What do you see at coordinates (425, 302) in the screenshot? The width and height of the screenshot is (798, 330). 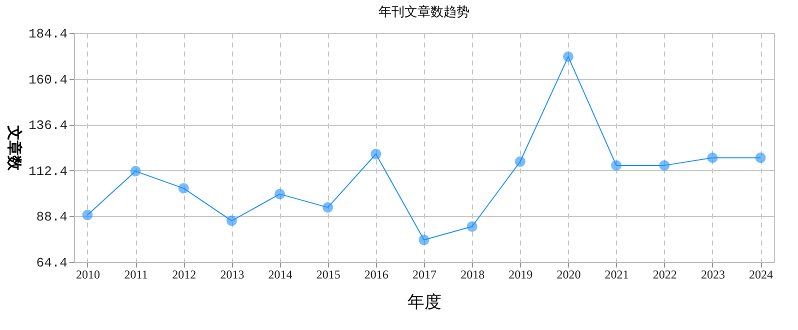 I see `x-axis-title: 年度` at bounding box center [425, 302].